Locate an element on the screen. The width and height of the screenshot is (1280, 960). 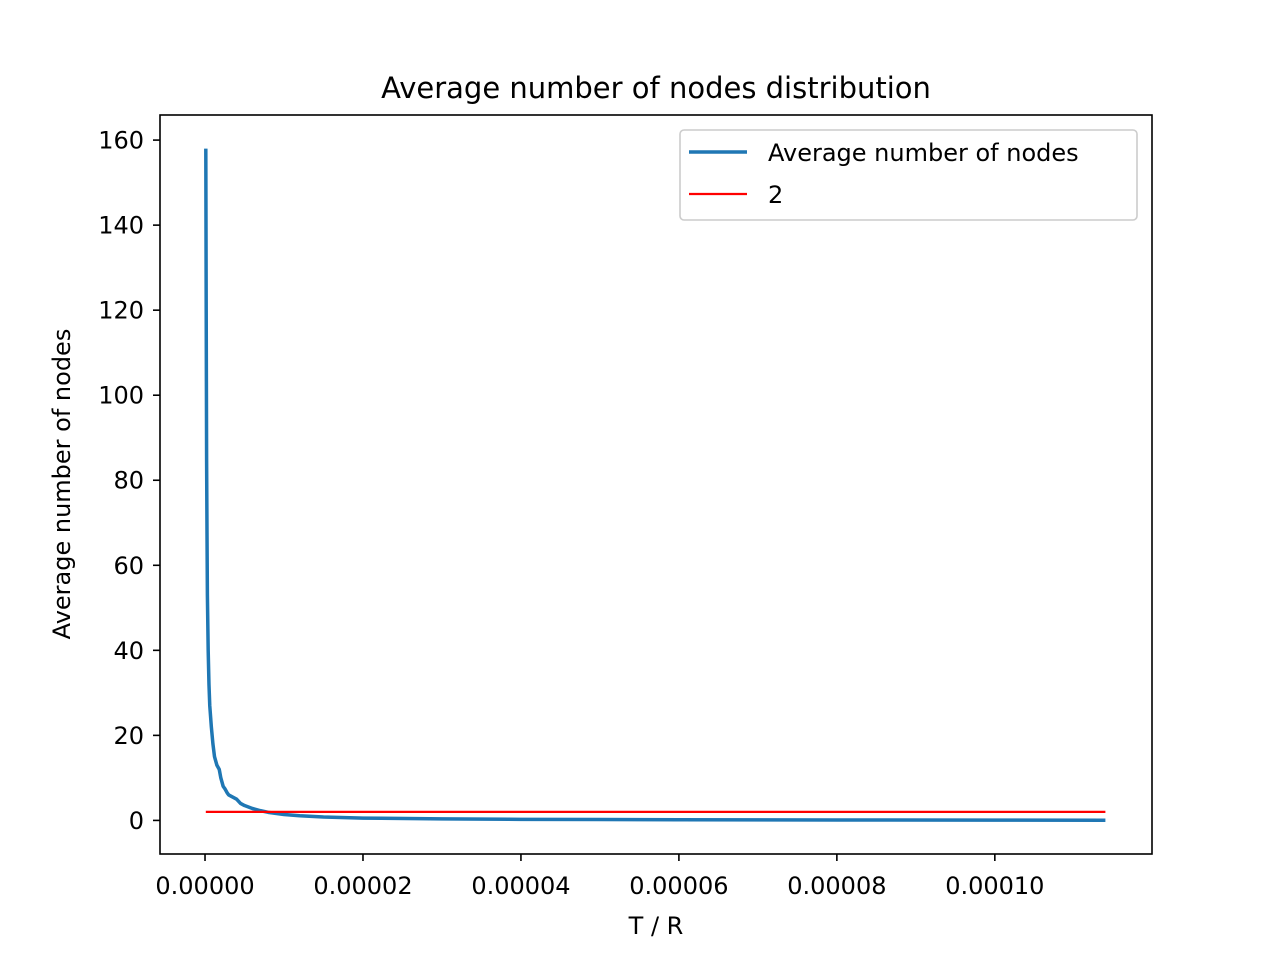
legend-label-2: 2 is located at coordinates (775, 195).